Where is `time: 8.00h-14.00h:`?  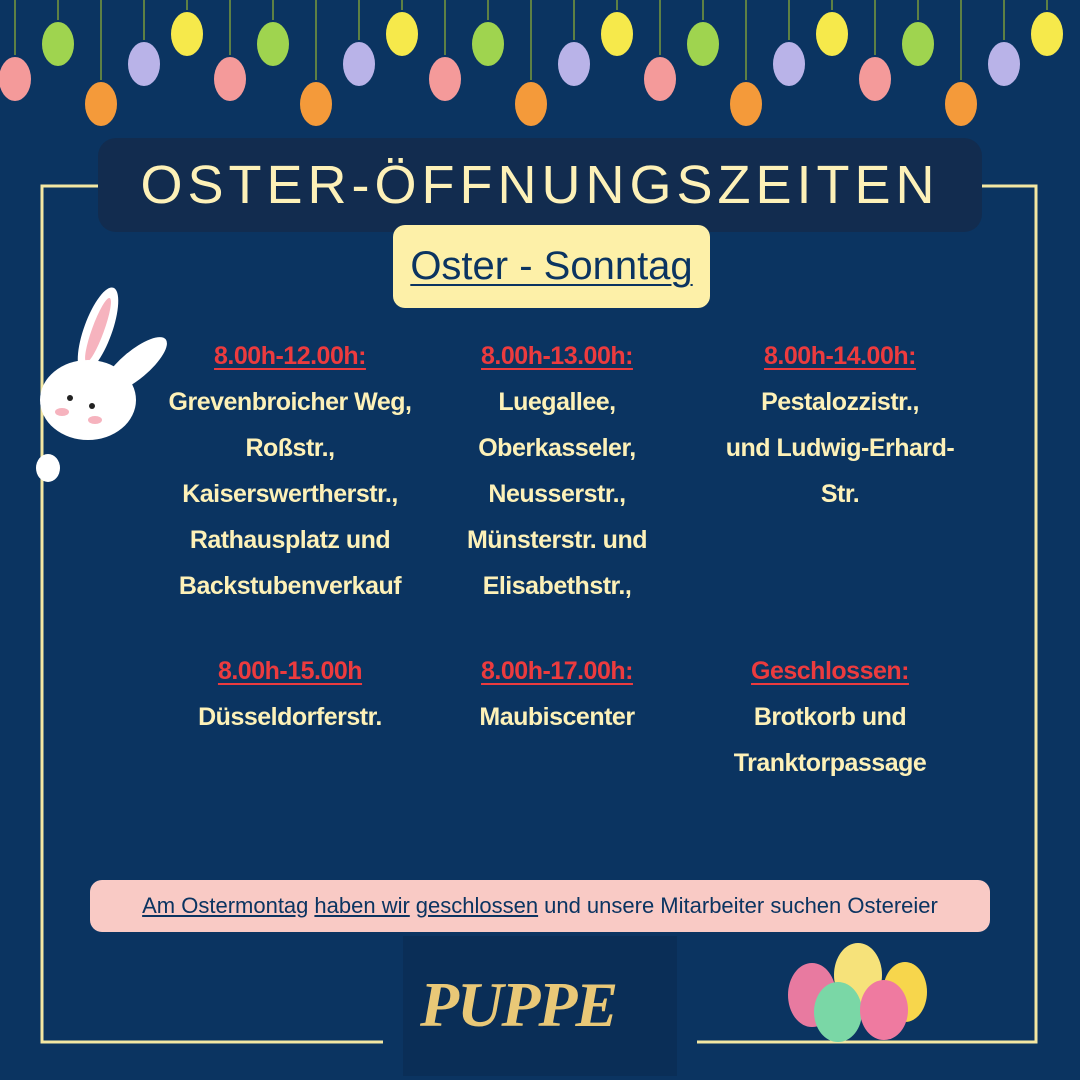
time: 8.00h-14.00h: is located at coordinates (840, 356).